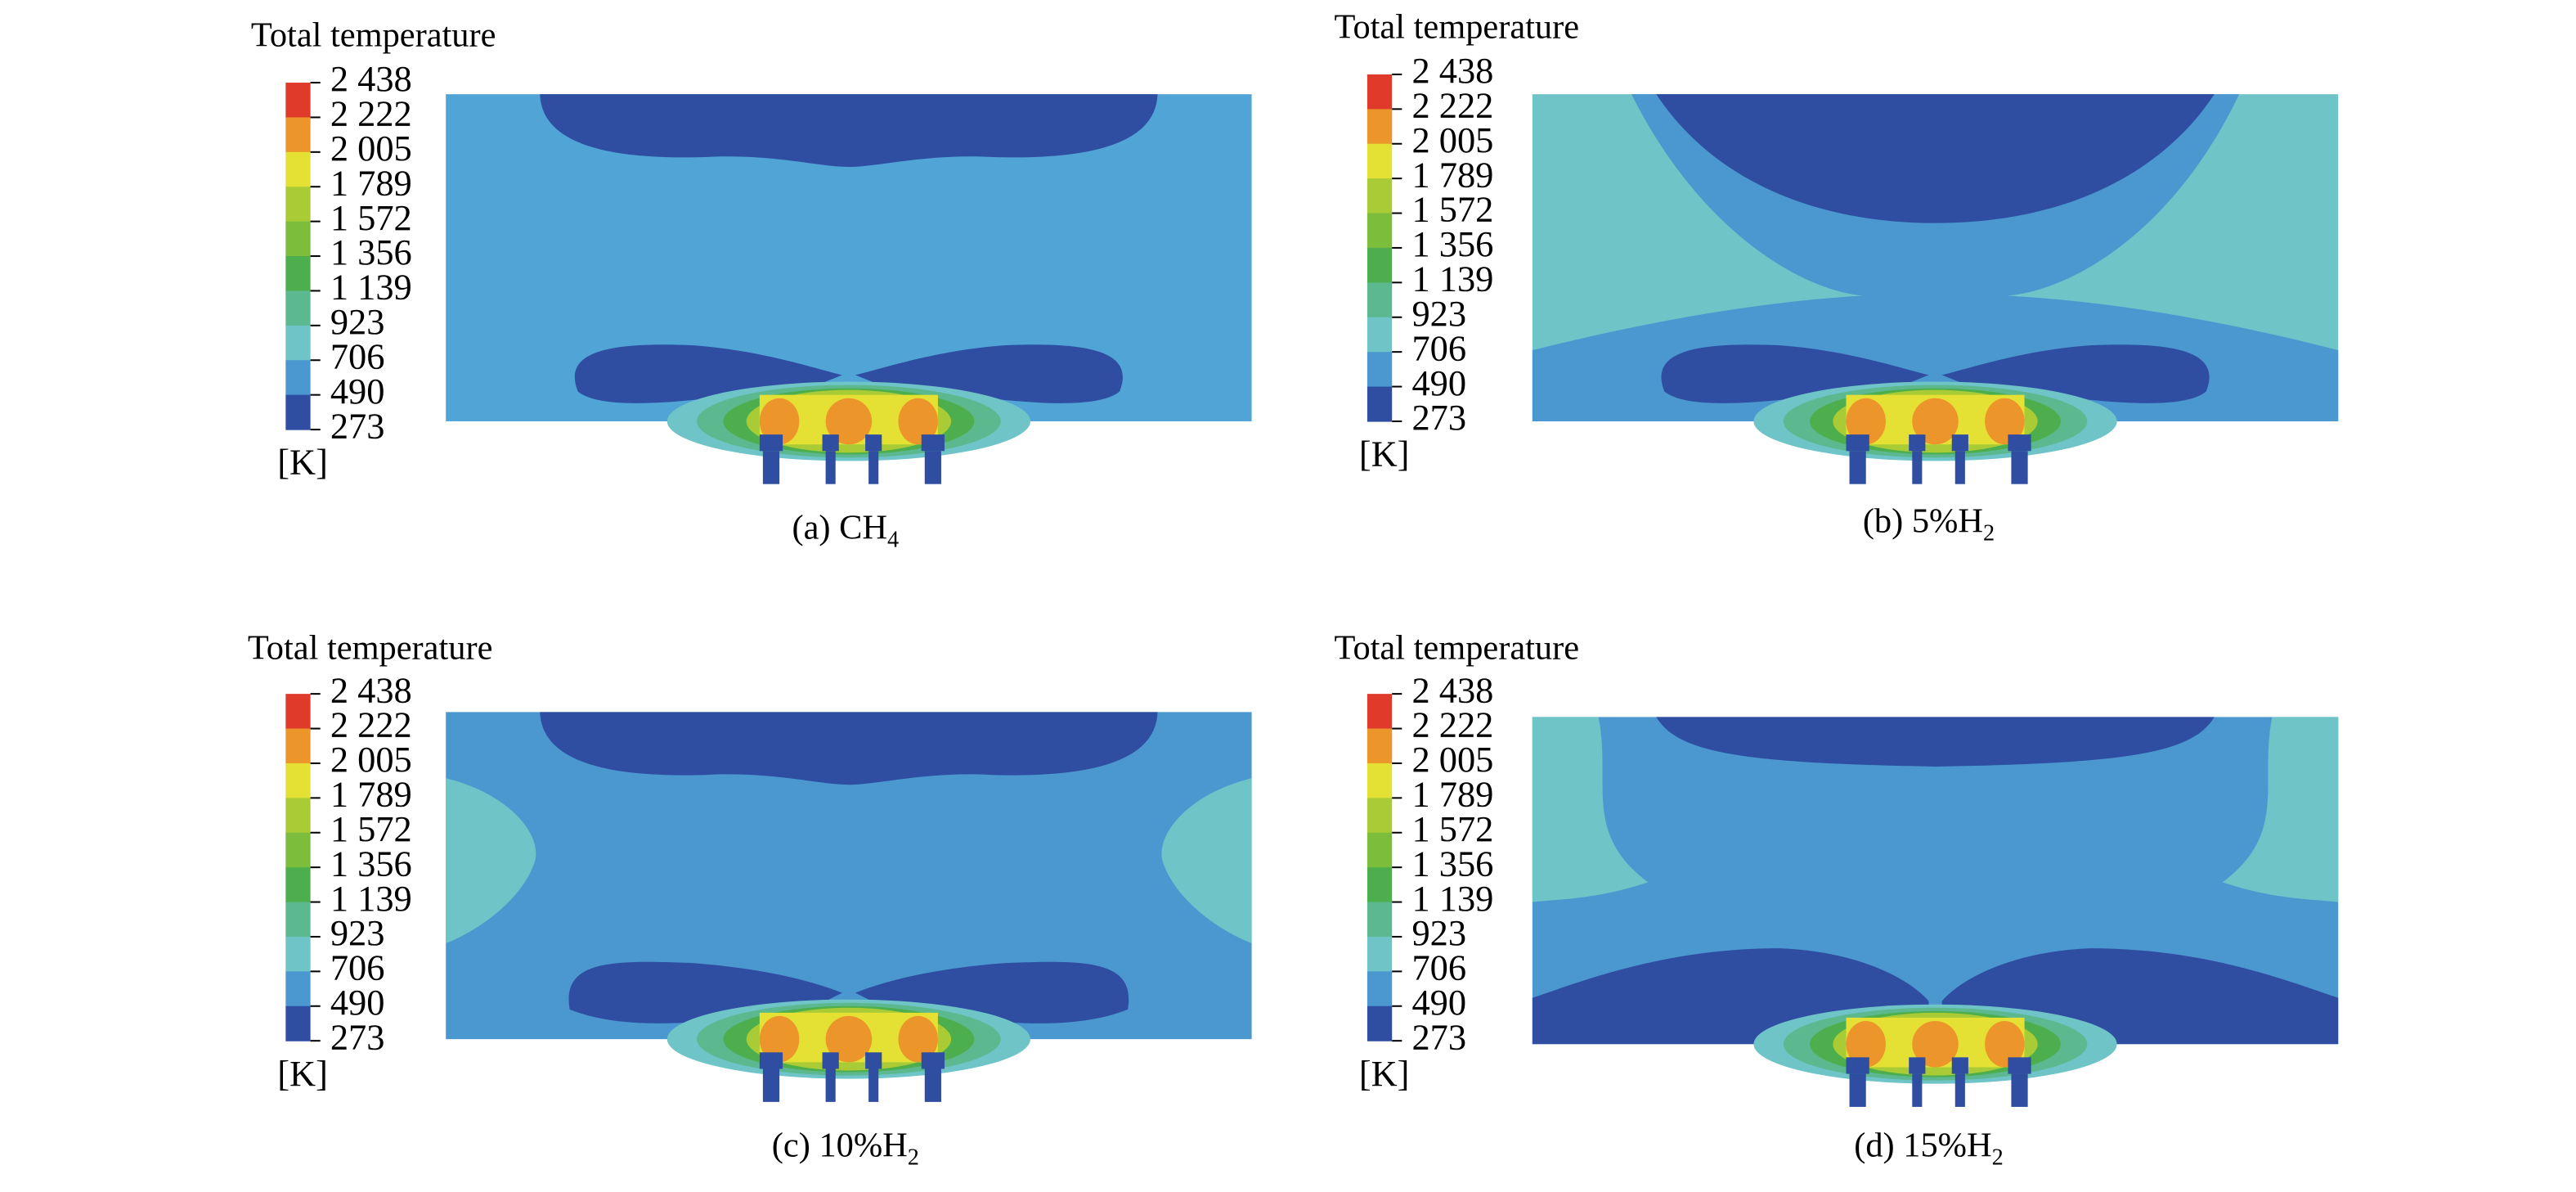  Describe the element at coordinates (1922, 1146) in the screenshot. I see `caption-text: (d) 15%H` at that location.